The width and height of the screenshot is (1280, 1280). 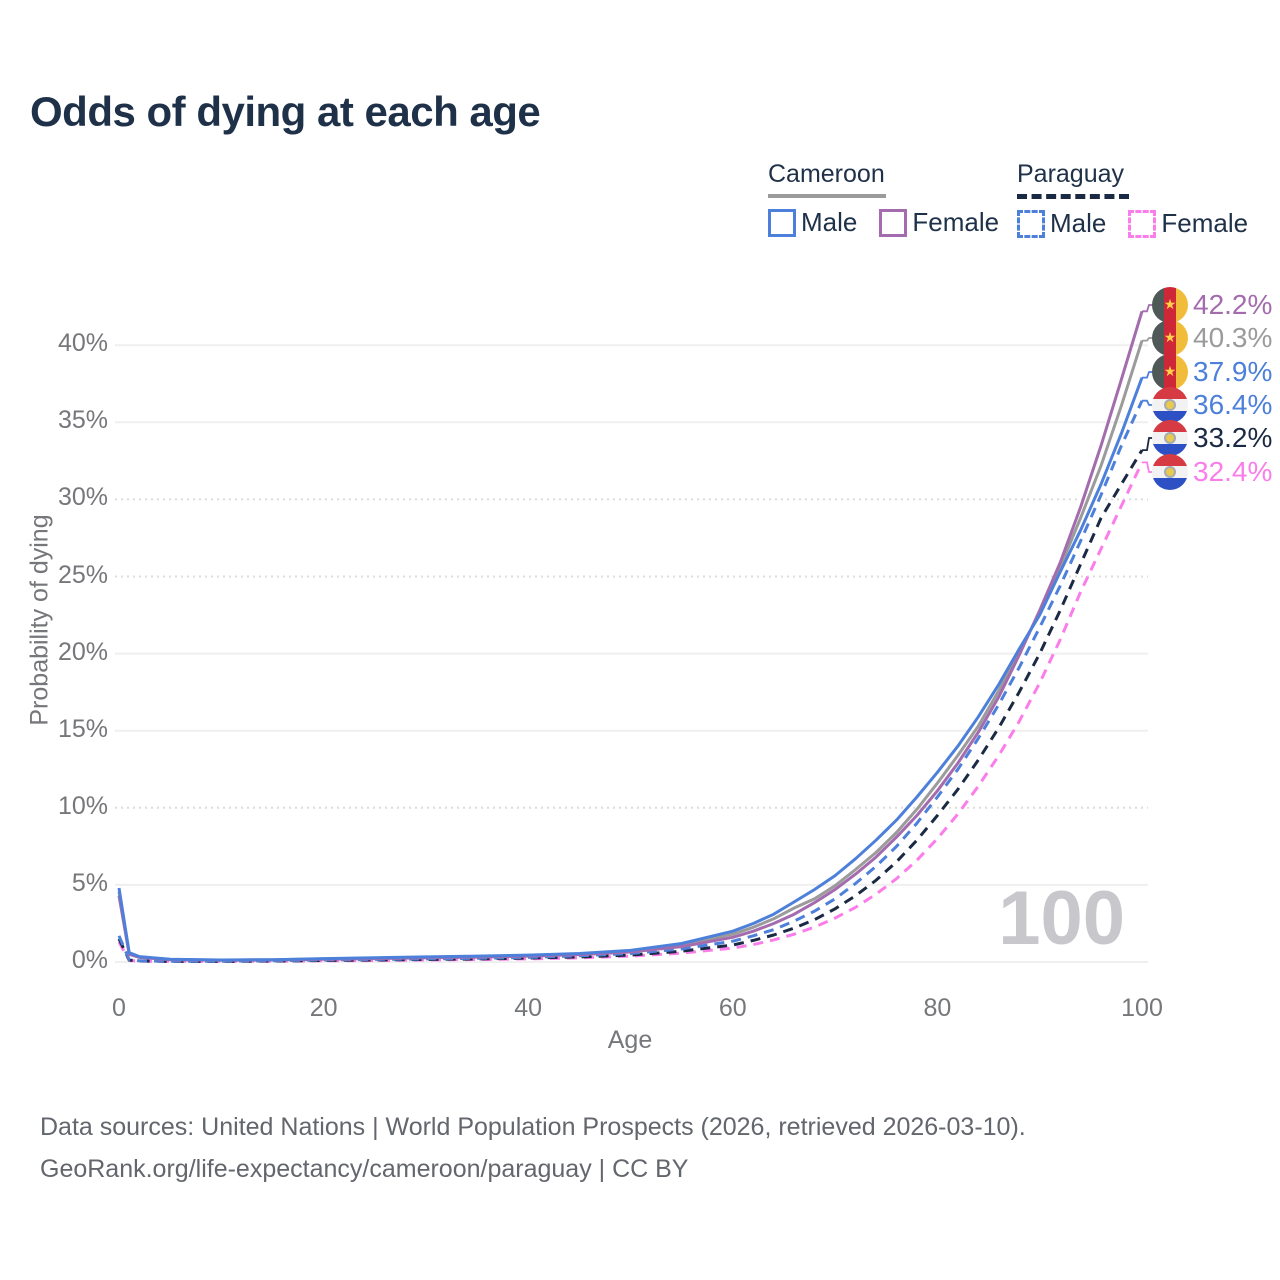 I want to click on y-tick-label-40%: 40%, so click(x=82, y=343).